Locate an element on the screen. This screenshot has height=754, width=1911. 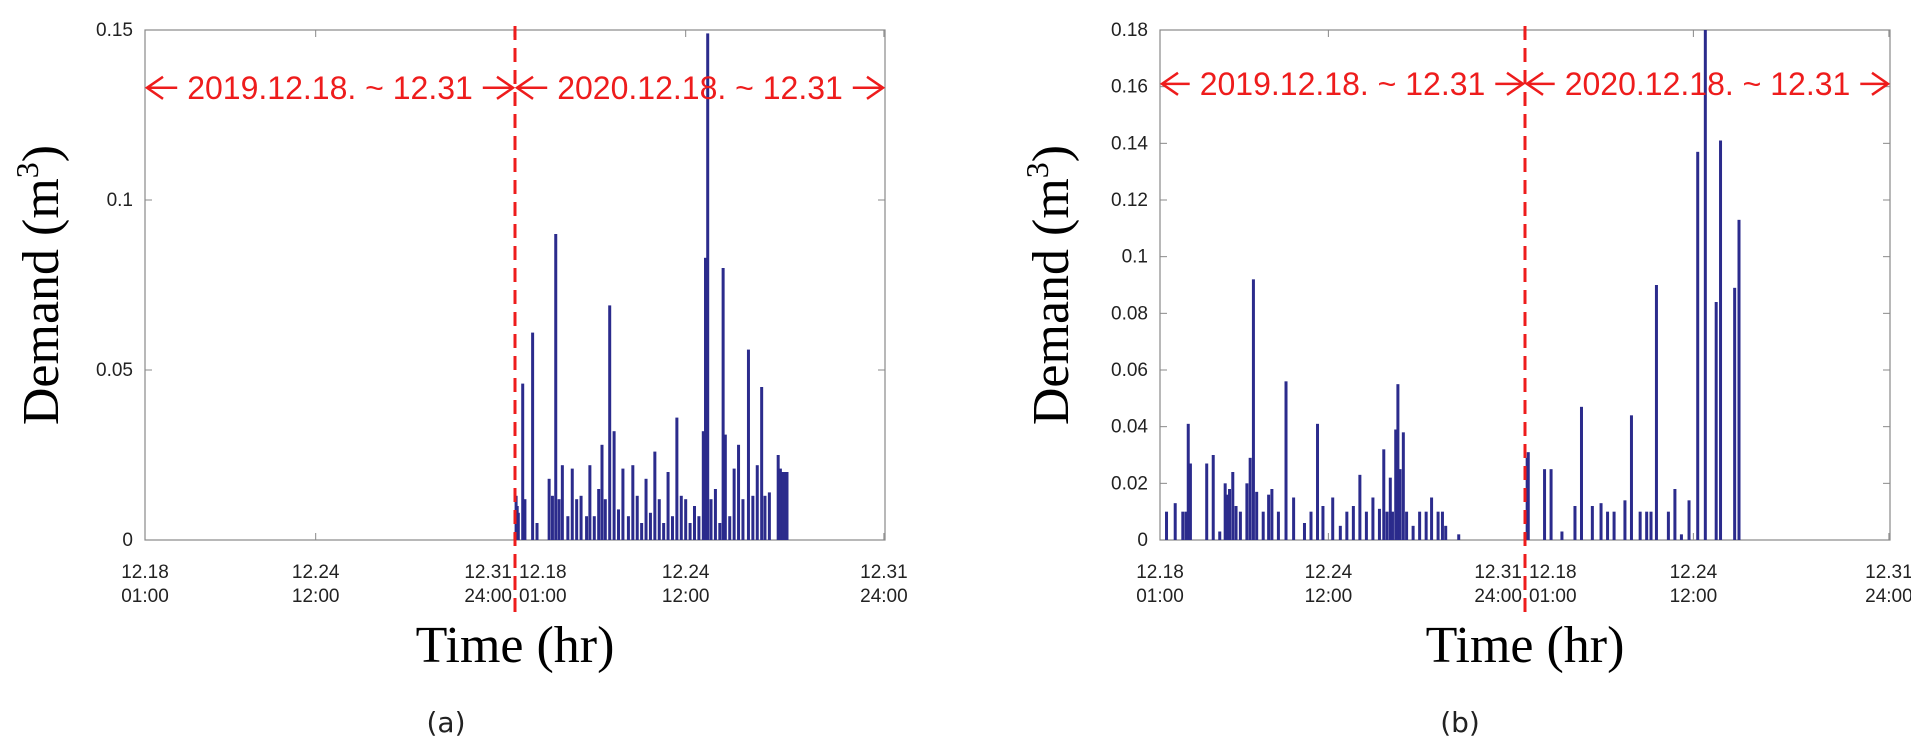
range-2020-label: 2020.12.18. ~ 12.31 is located at coordinates (1708, 84).